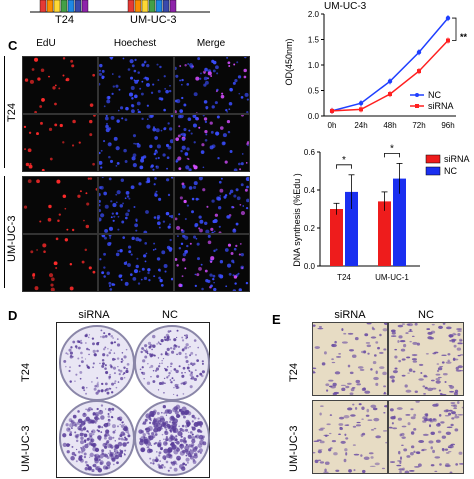 The height and width of the screenshot is (479, 474). Describe the element at coordinates (433, 171) in the screenshot. I see `legend-swatch-nc` at that location.